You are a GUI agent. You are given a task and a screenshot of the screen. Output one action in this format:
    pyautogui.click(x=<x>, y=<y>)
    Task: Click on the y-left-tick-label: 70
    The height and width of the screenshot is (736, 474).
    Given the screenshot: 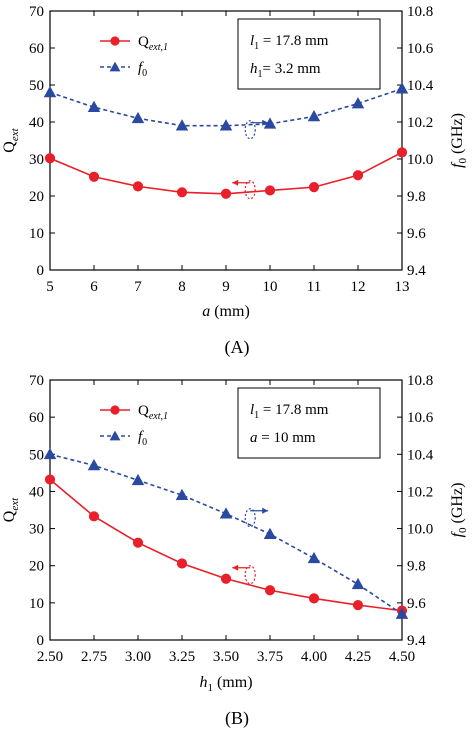 What is the action you would take?
    pyautogui.click(x=36, y=381)
    